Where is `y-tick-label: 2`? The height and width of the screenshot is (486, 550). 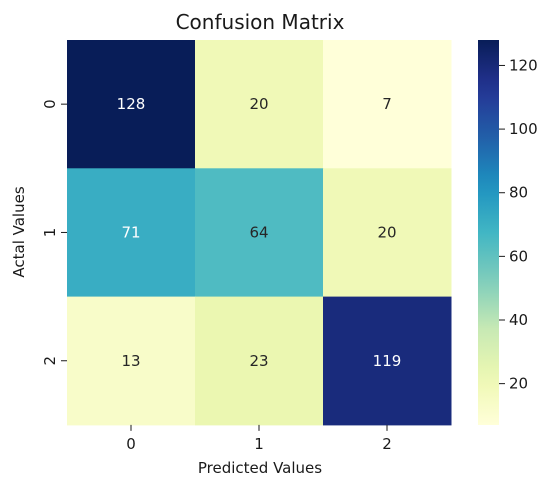
y-tick-label: 2 is located at coordinates (50, 361).